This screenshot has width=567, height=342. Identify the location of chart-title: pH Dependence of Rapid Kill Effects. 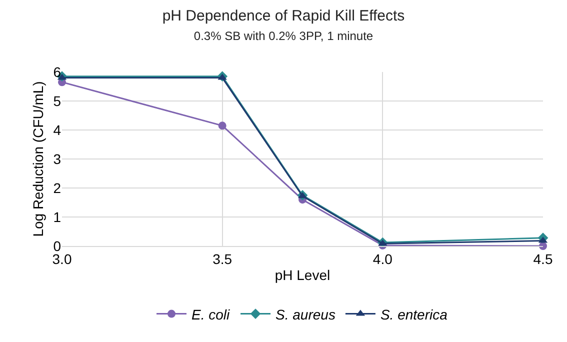
(283, 16).